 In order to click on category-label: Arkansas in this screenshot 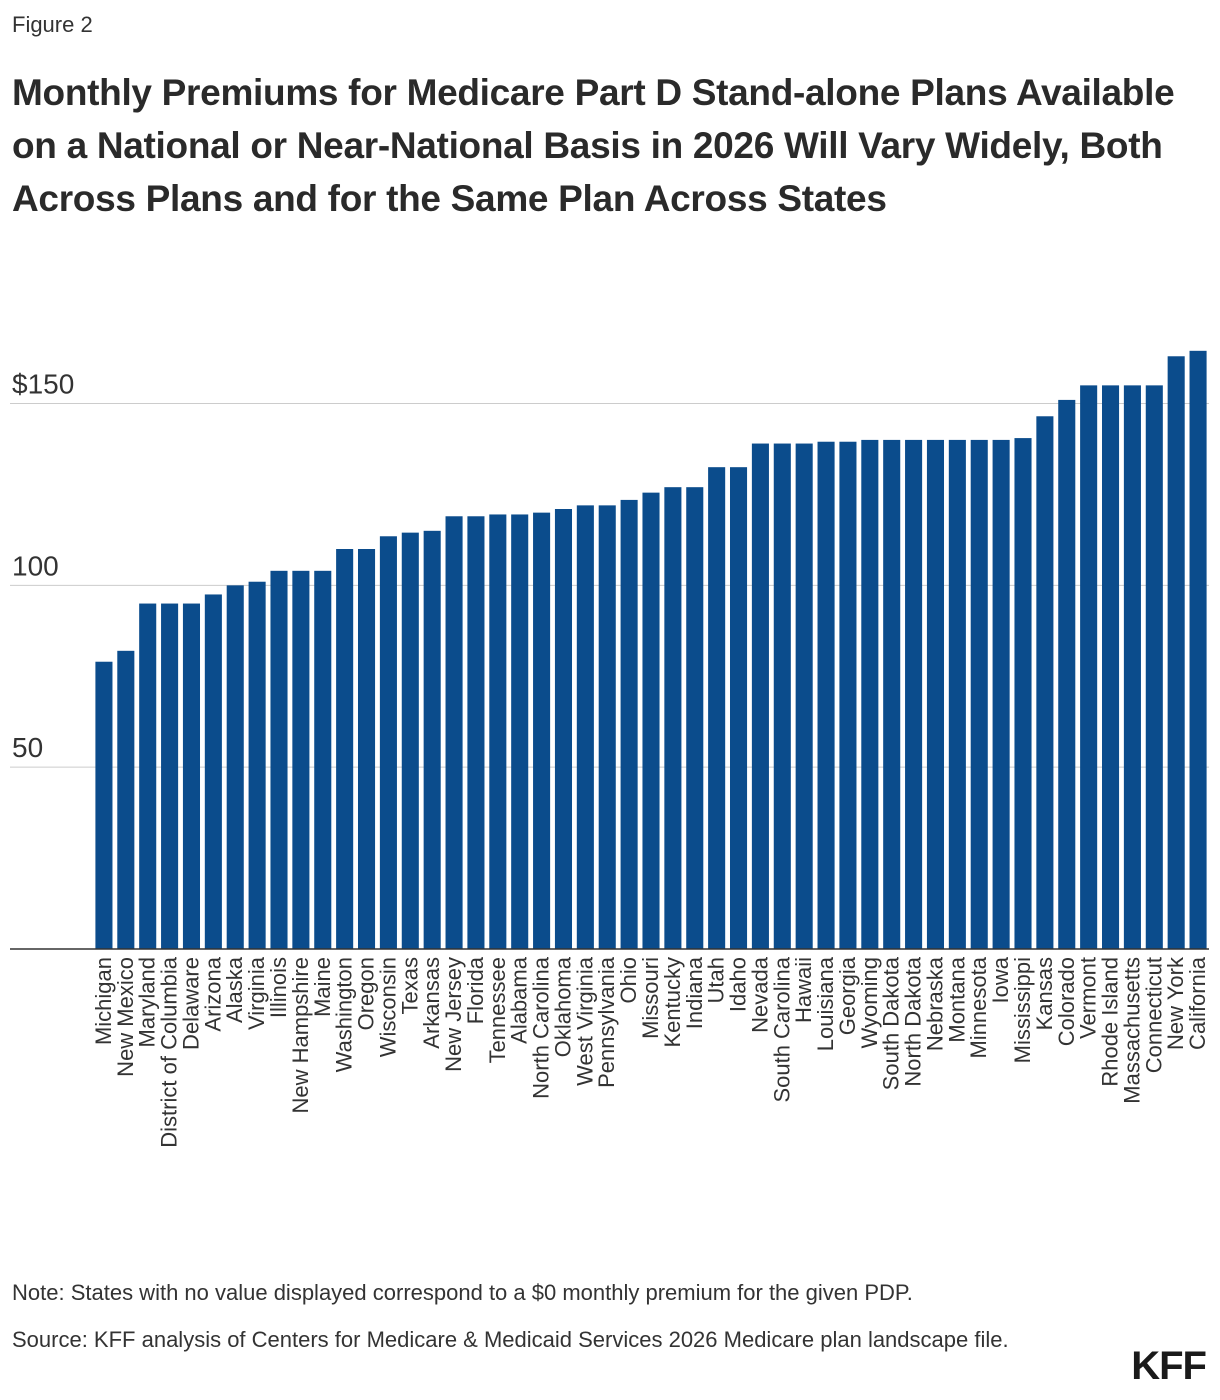, I will do `click(431, 1003)`.